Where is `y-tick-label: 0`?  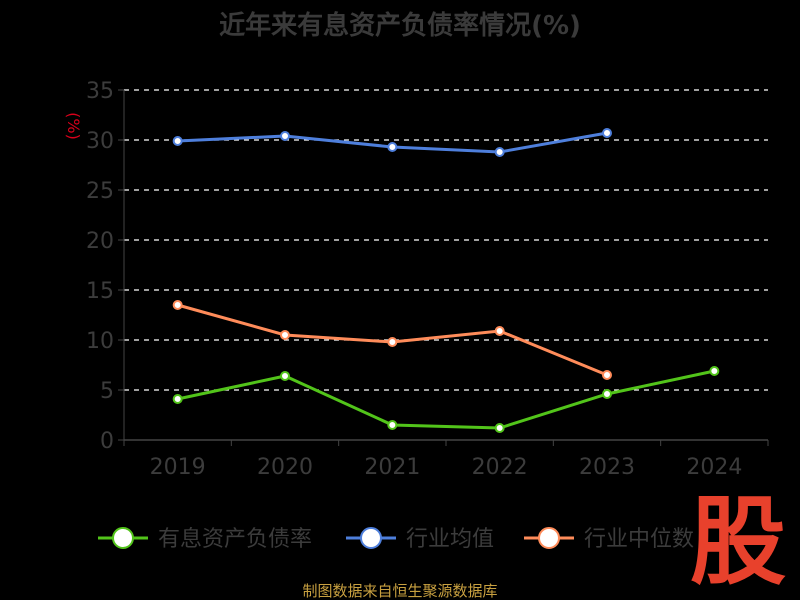
y-tick-label: 0 is located at coordinates (107, 441).